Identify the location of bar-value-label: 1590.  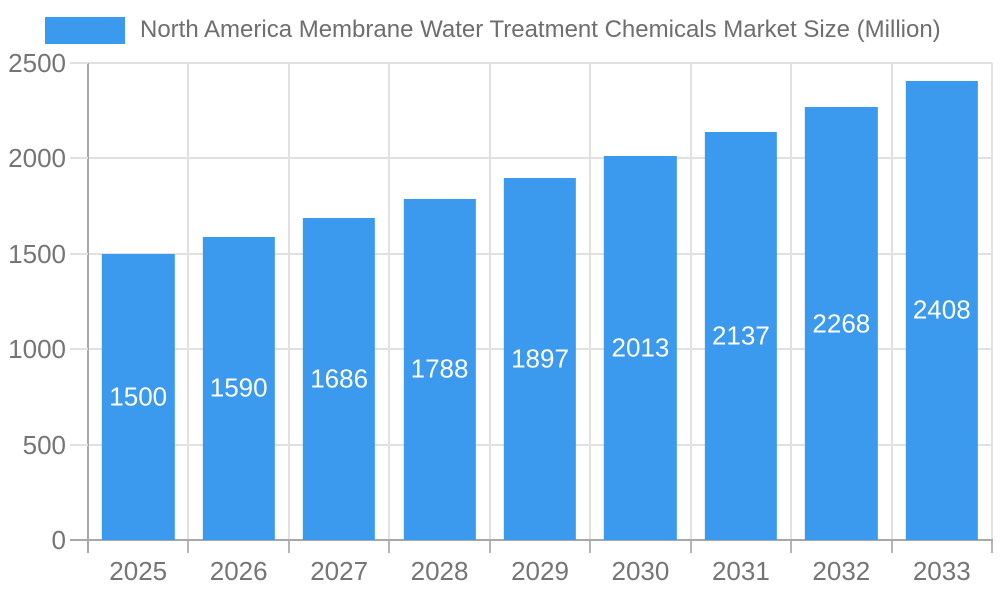
(238, 387).